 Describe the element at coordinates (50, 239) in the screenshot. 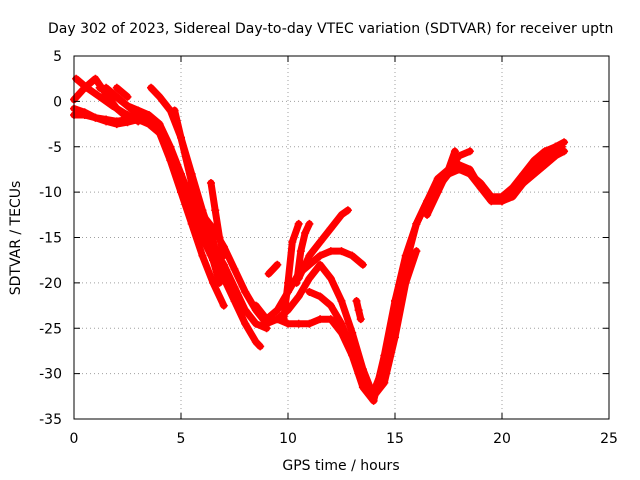

I see `y-tick-label: -15` at that location.